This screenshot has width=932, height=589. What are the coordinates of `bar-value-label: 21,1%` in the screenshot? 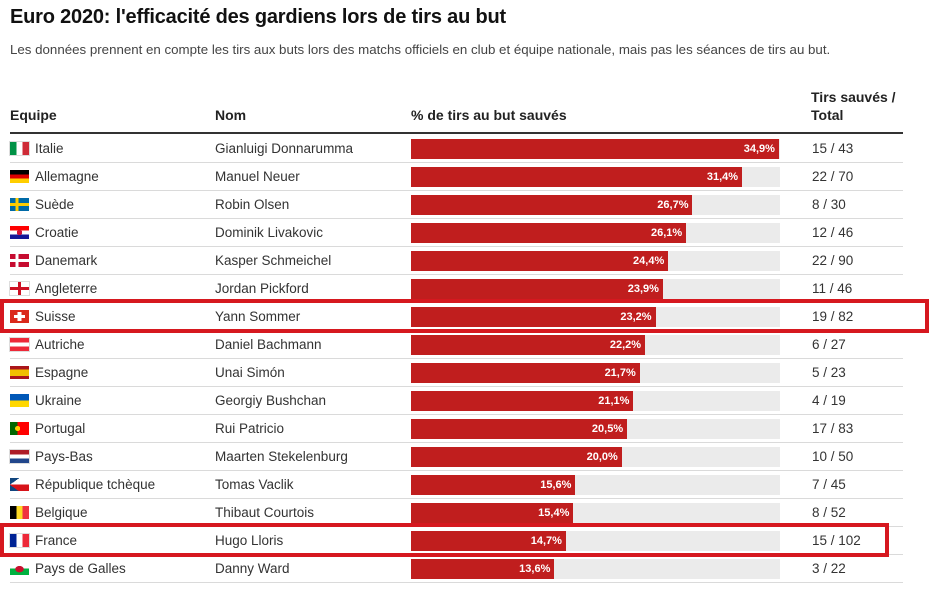 It's located at (614, 401).